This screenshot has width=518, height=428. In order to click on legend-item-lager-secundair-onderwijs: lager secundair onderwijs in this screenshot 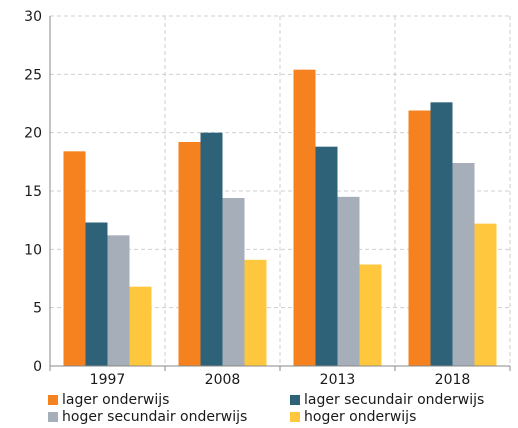, I will do `click(387, 400)`.